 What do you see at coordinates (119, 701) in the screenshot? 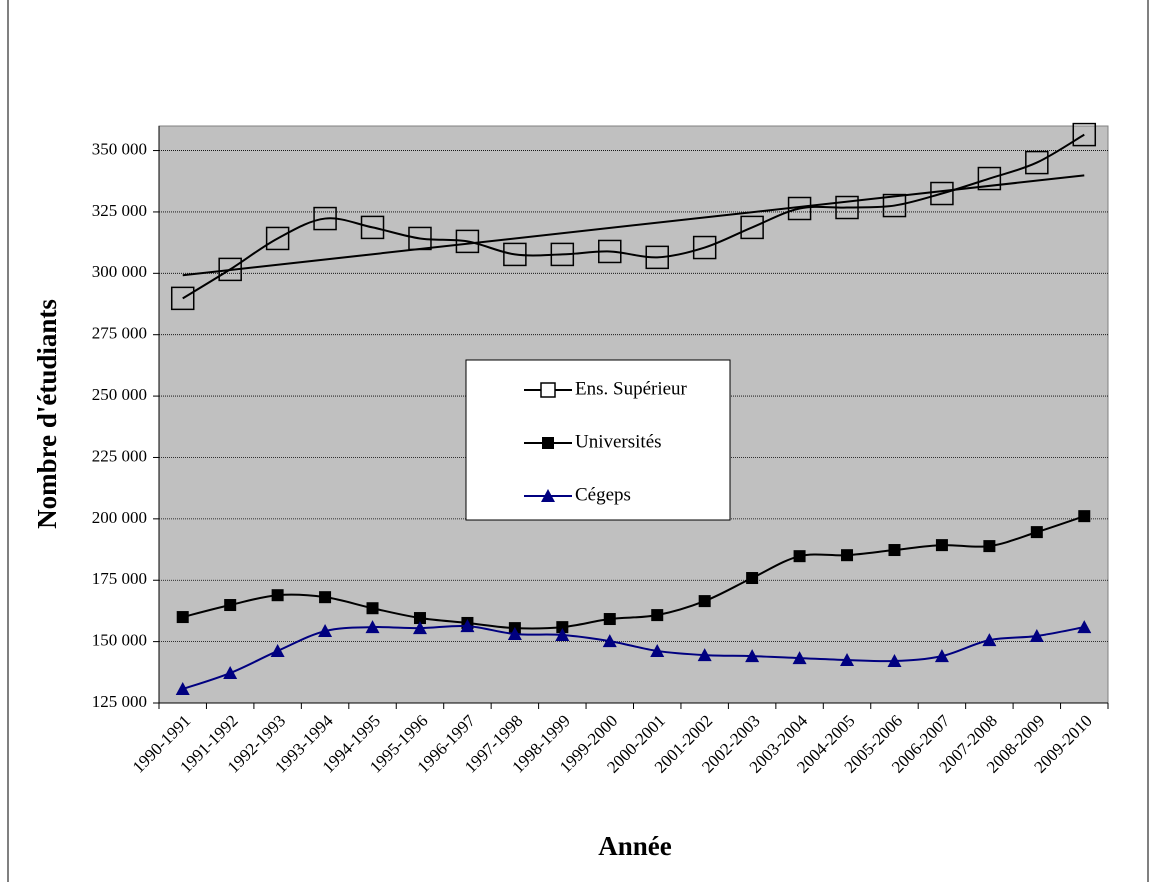
I see `y-tick-label: 125 000` at bounding box center [119, 701].